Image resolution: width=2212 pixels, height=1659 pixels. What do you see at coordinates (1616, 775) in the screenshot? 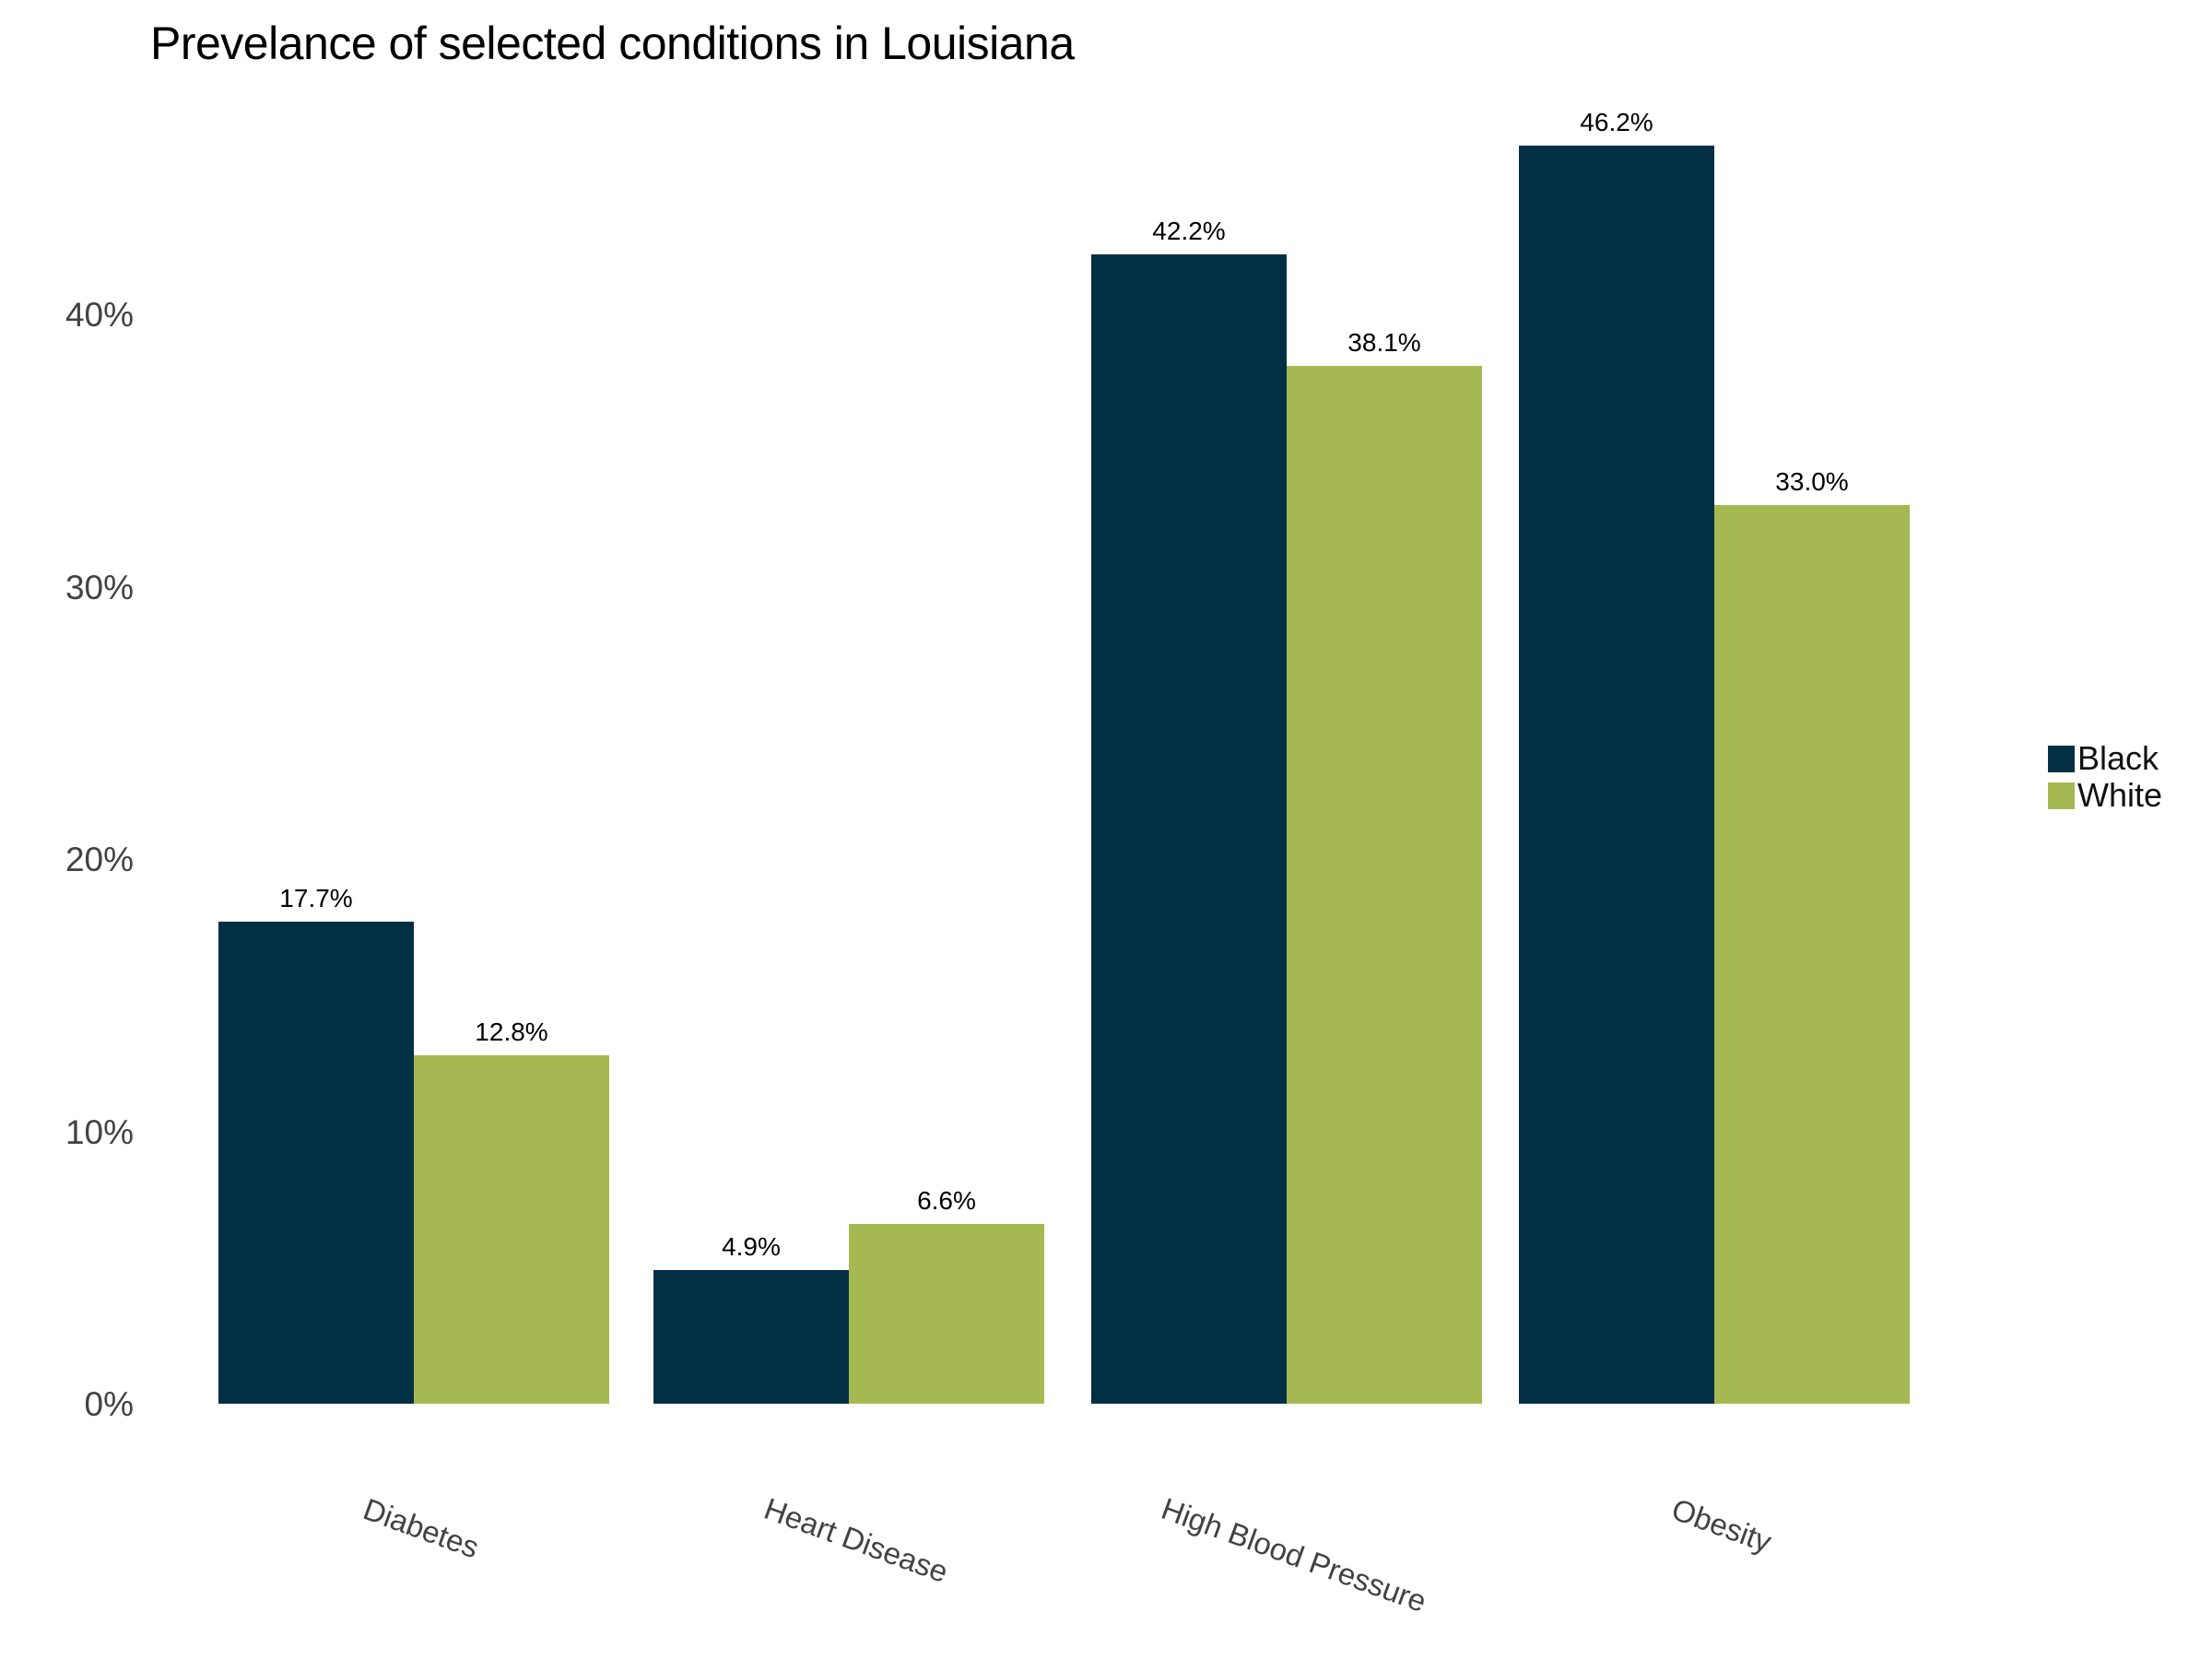
I see `bar-black-obesity` at bounding box center [1616, 775].